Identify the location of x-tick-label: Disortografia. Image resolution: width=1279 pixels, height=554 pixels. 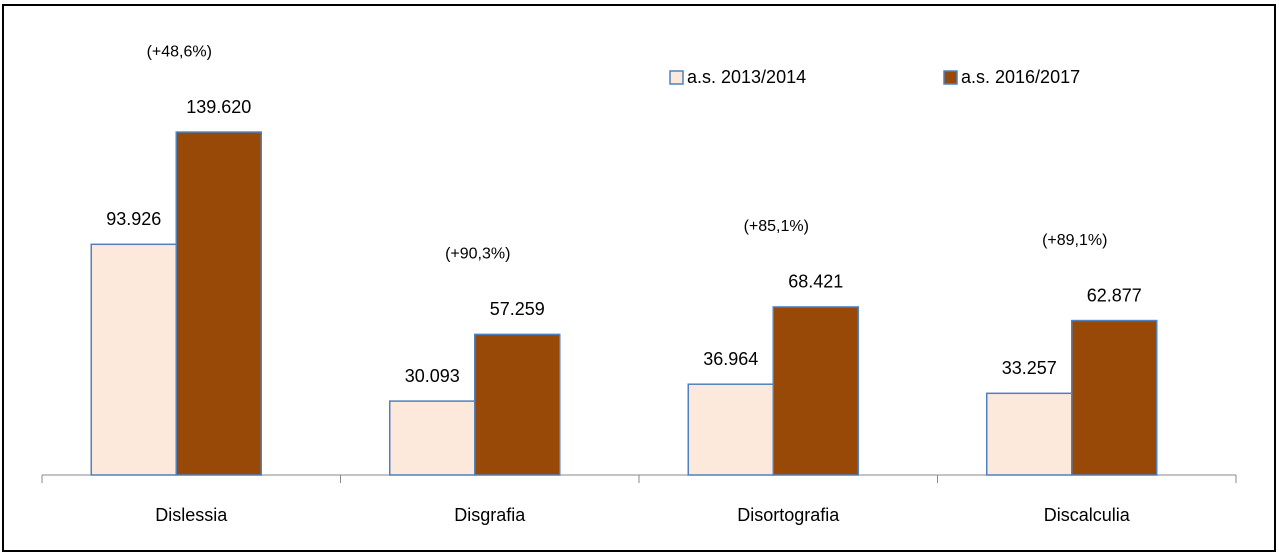
(788, 515).